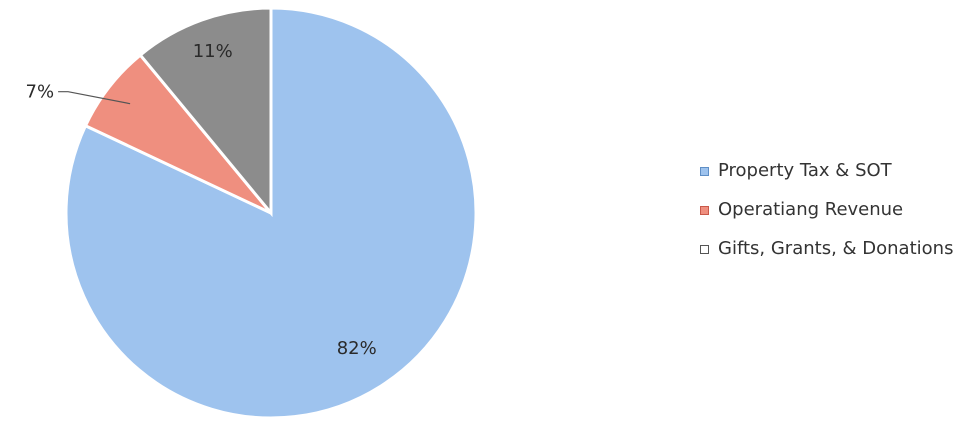 This screenshot has width=976, height=423. I want to click on legend-item-operating-revenue: Operatiang Revenue, so click(826, 210).